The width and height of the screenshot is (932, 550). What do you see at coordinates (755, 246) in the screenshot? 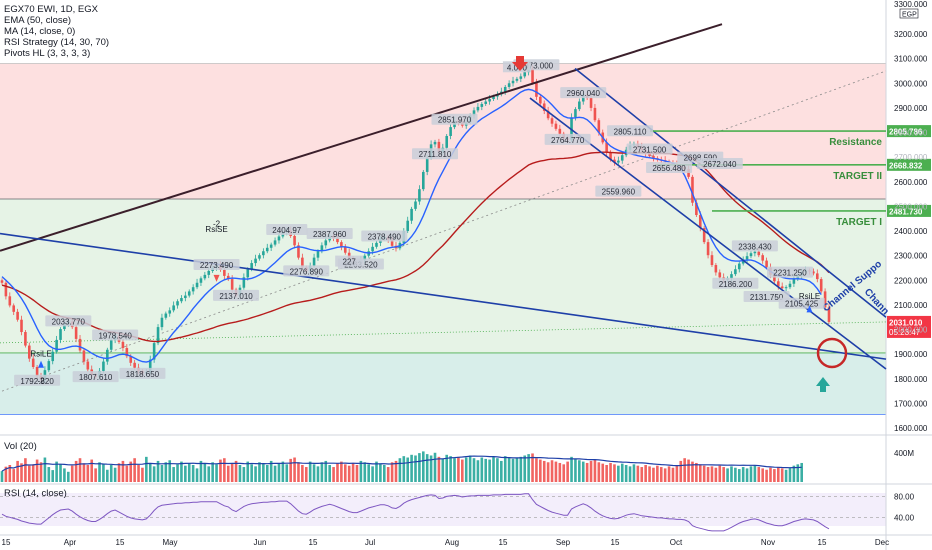
I see `pivot-label: 2338.430` at bounding box center [755, 246].